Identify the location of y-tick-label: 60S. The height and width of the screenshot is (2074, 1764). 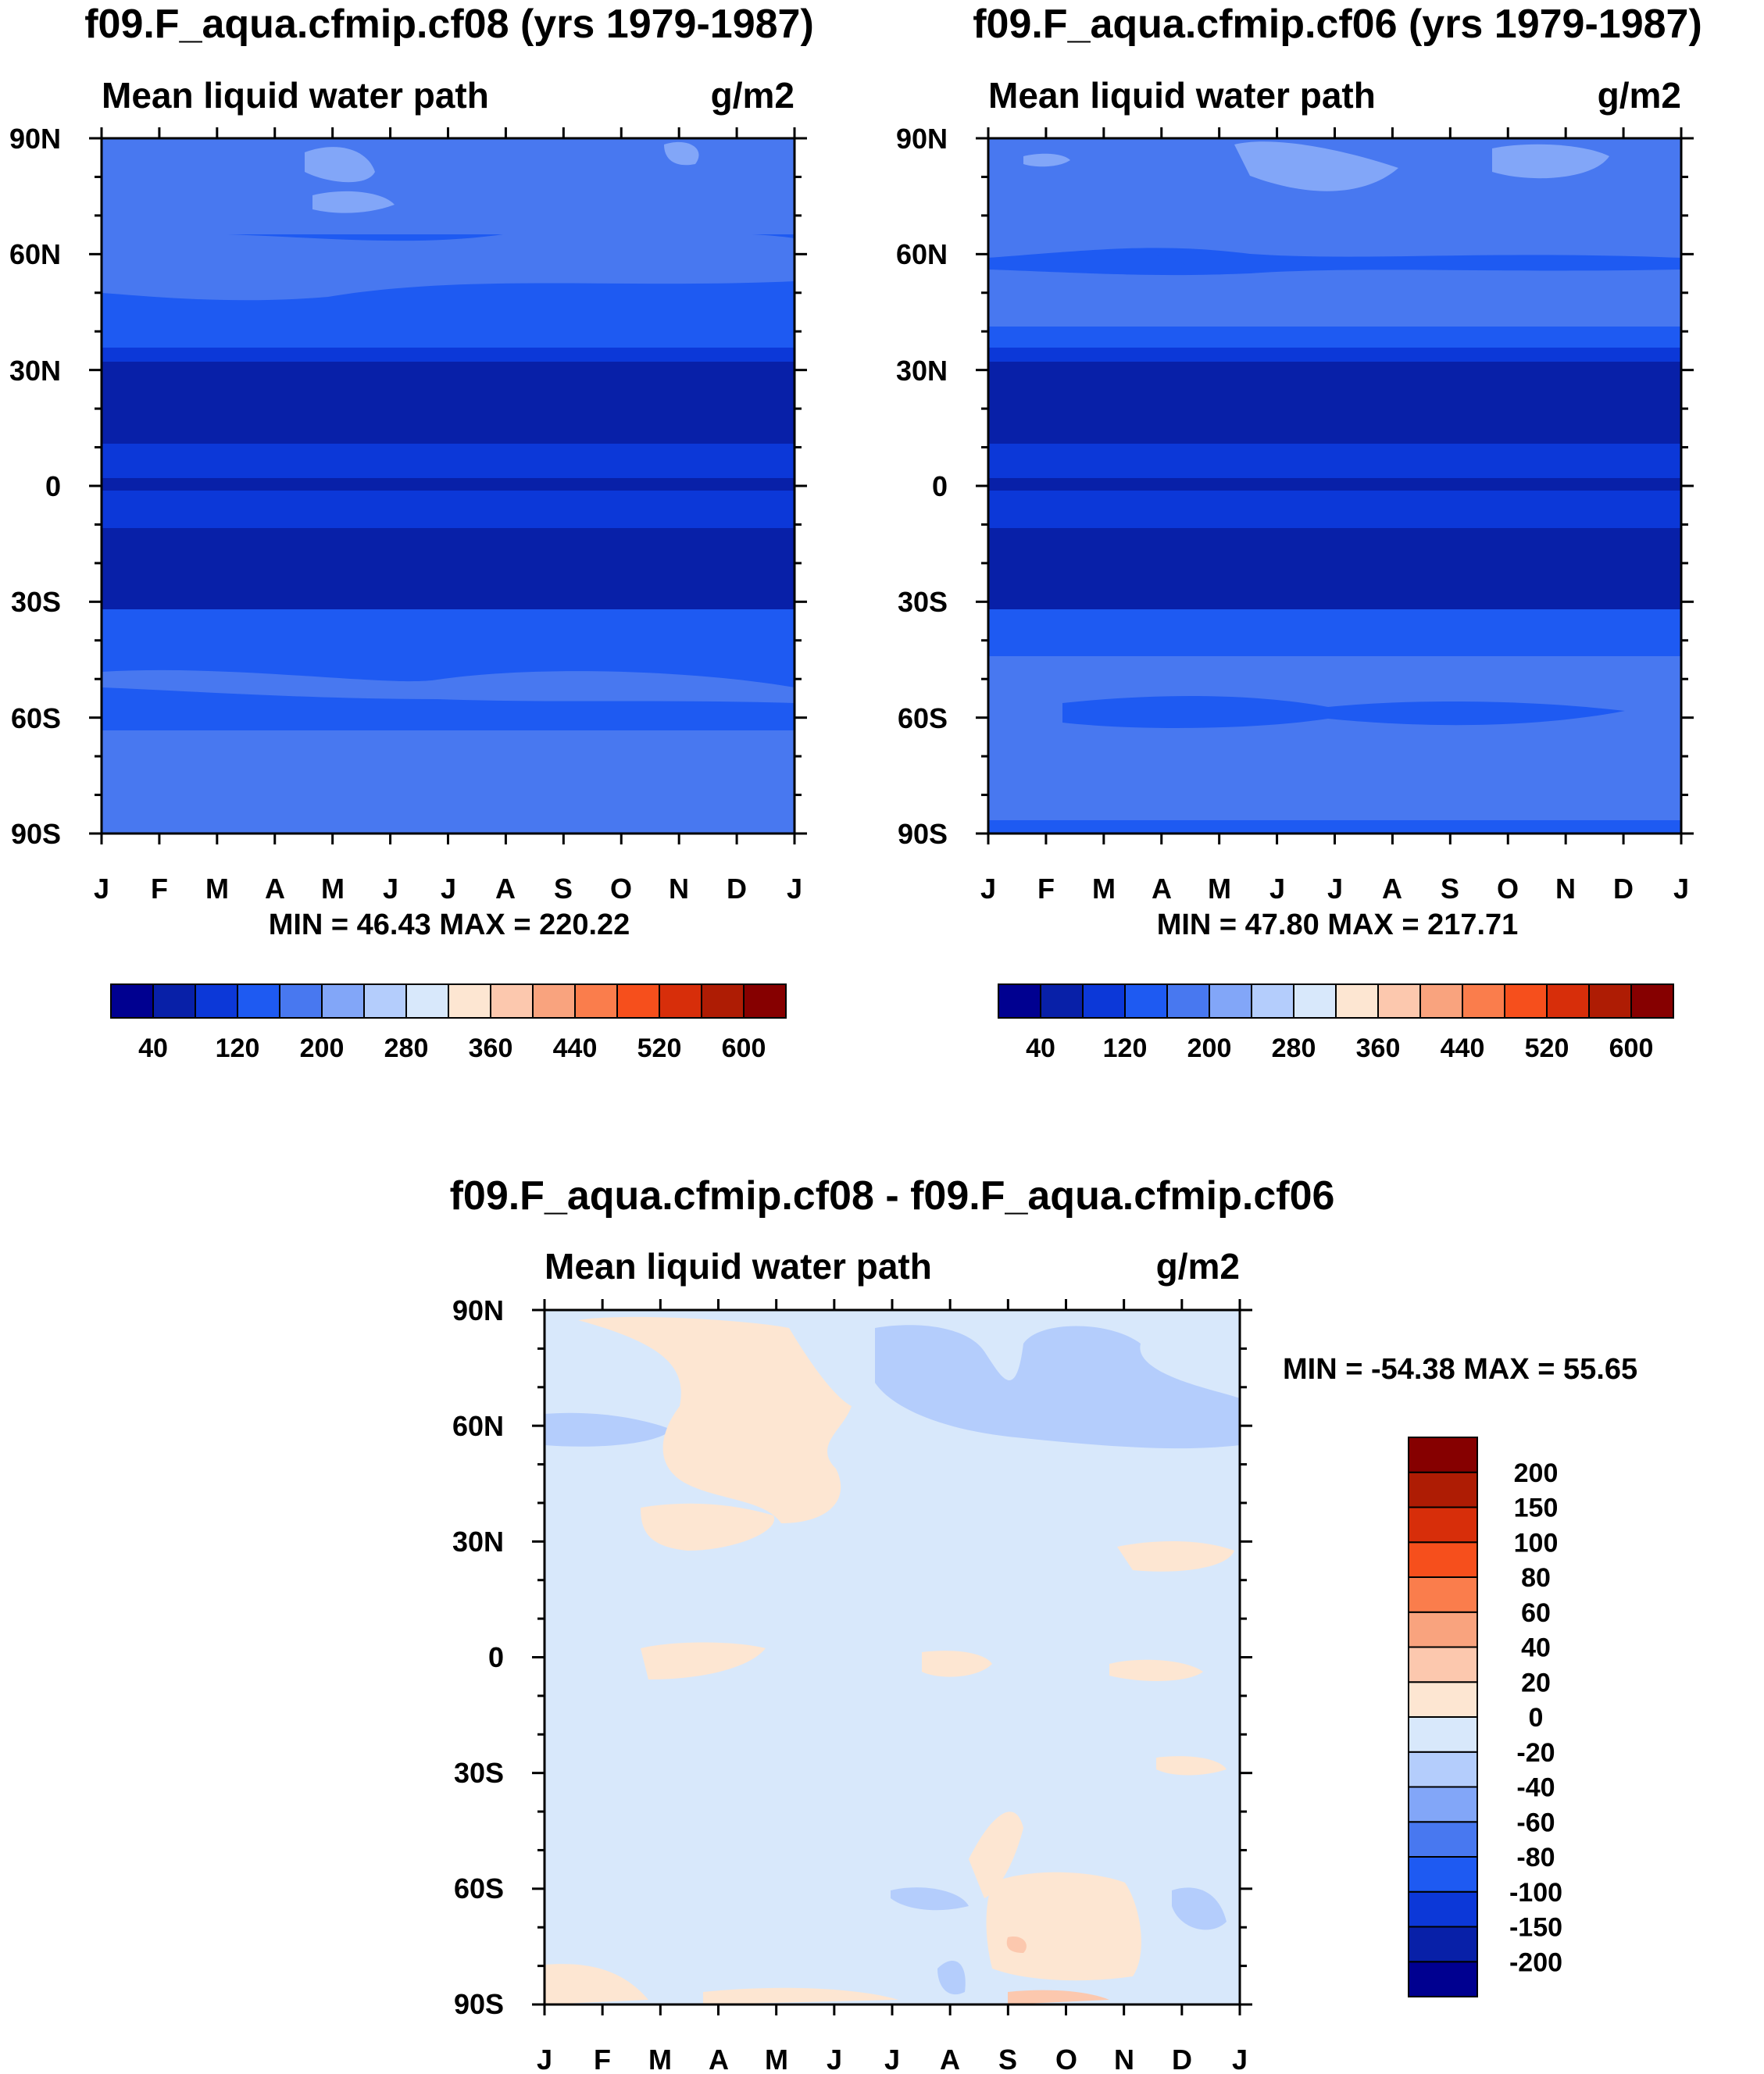
(36, 718).